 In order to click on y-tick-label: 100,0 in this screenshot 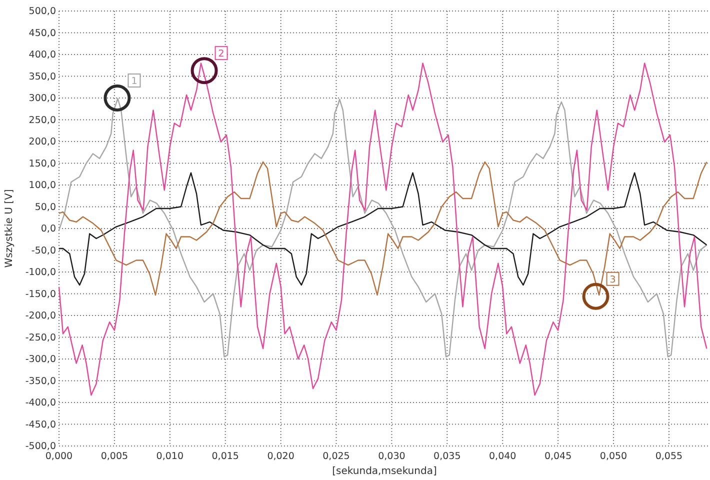, I will do `click(42, 185)`.